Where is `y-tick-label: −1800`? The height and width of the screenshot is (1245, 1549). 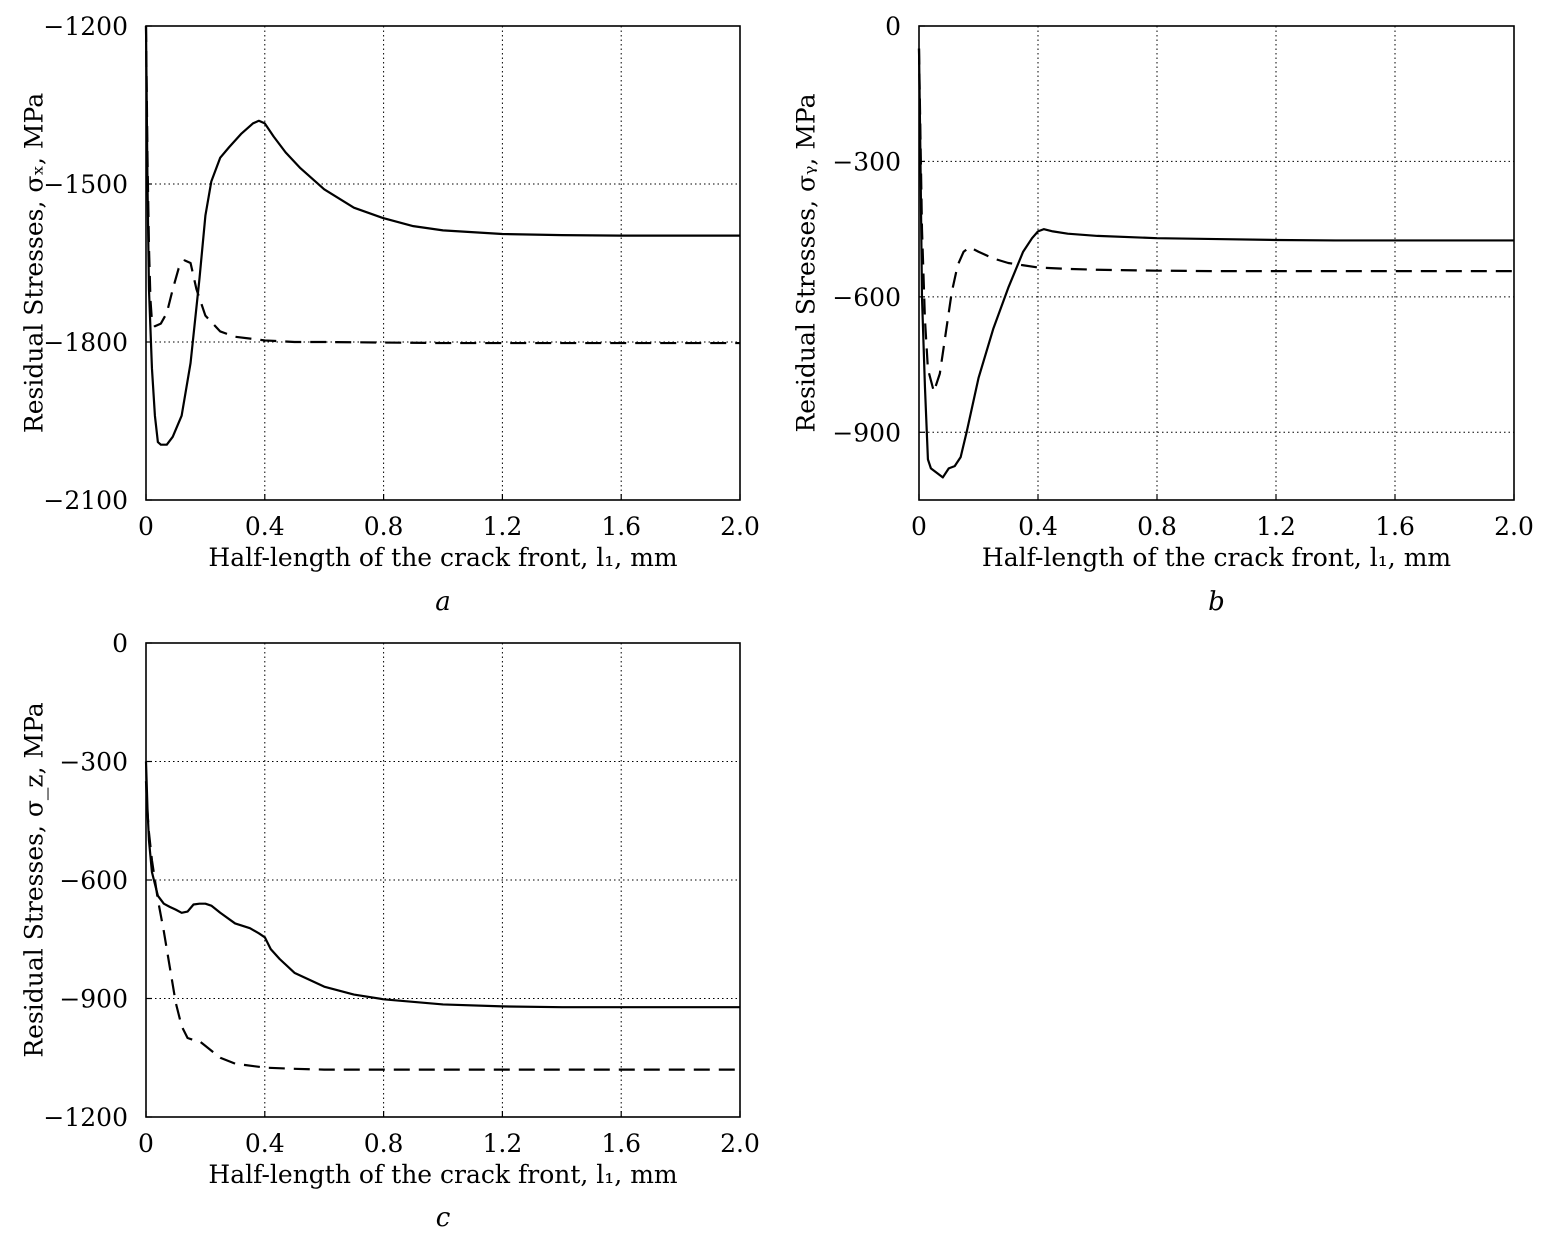
y-tick-label: −1800 is located at coordinates (85, 342).